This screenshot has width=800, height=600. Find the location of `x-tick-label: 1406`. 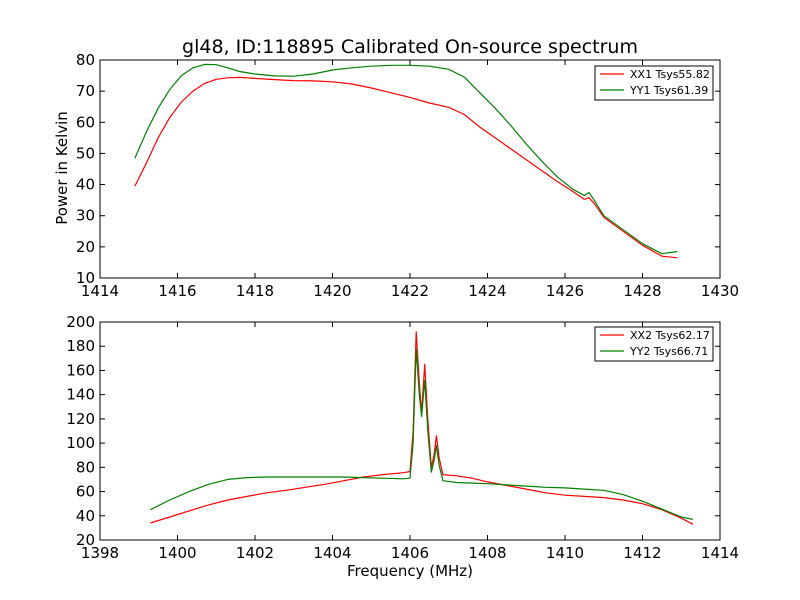

x-tick-label: 1406 is located at coordinates (410, 553).